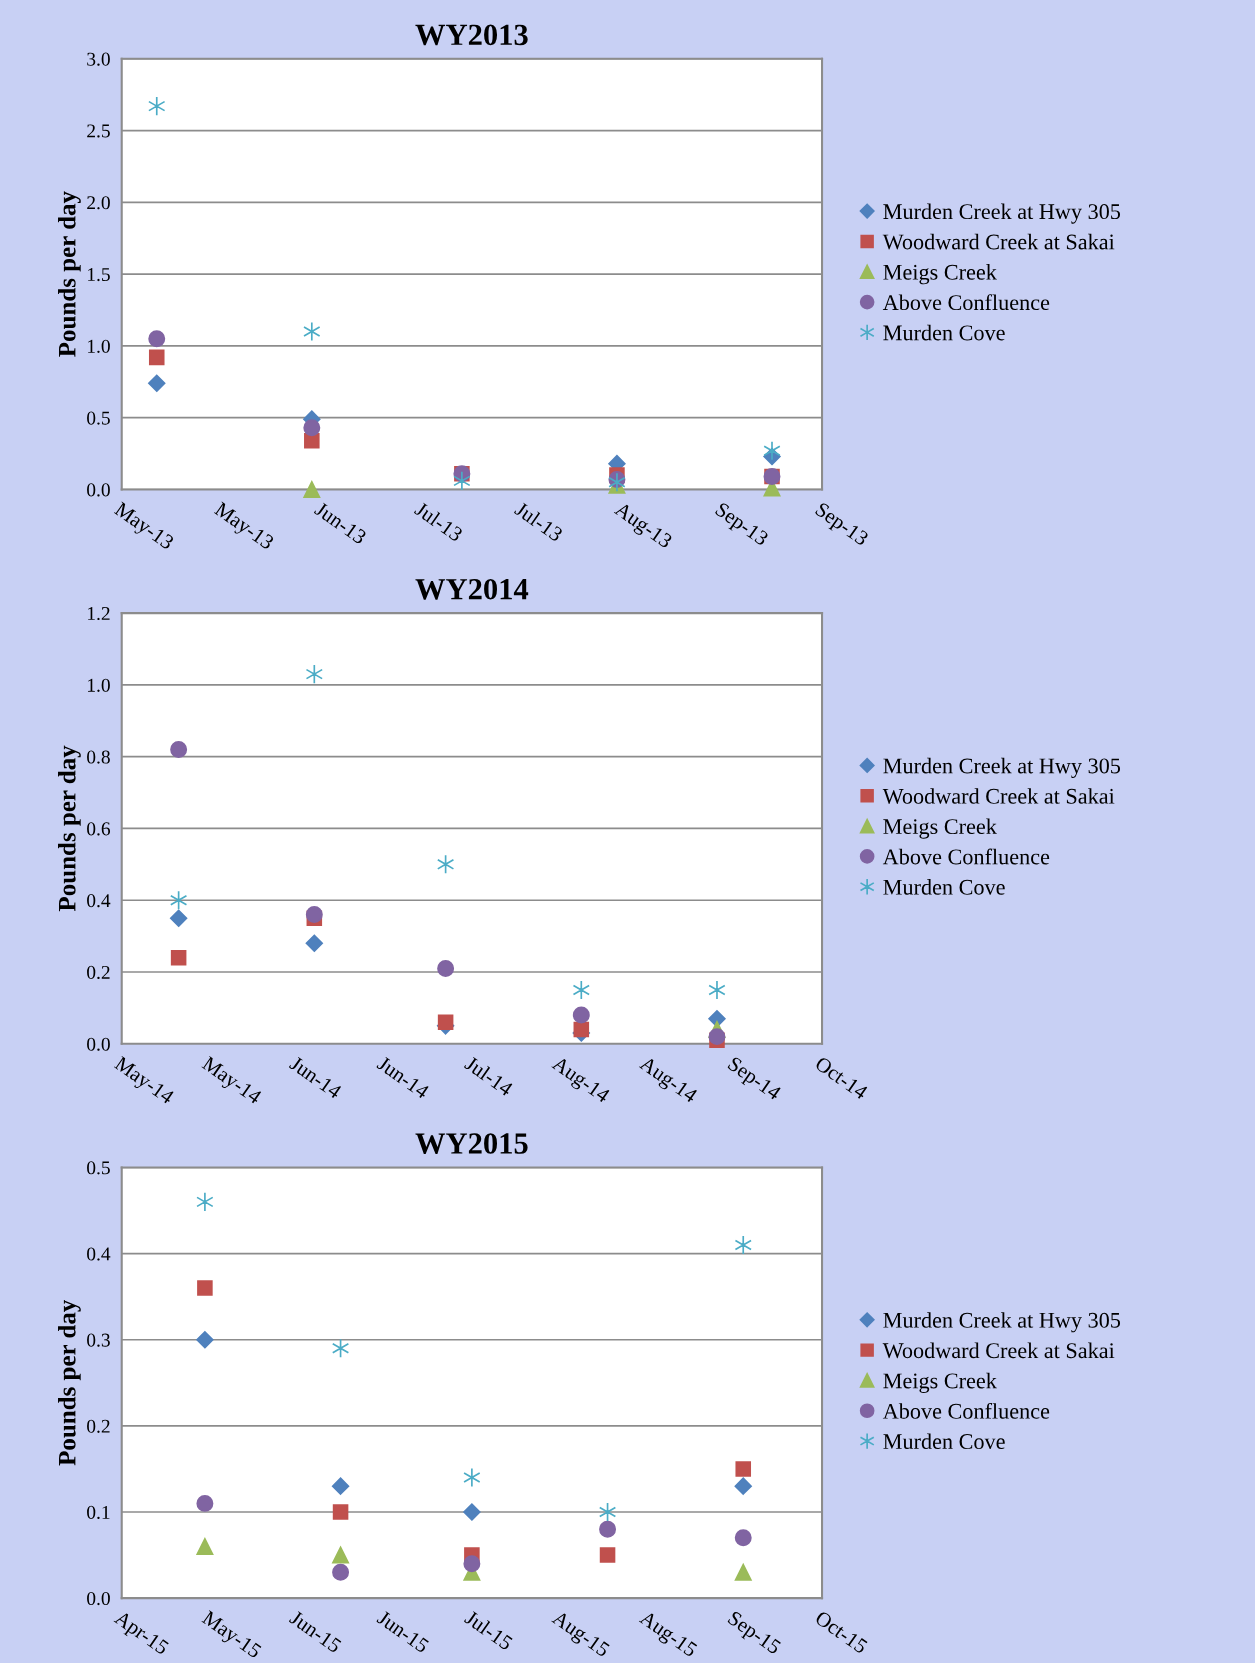 This screenshot has height=1663, width=1255. I want to click on y-tick-label: 0.6, so click(99, 829).